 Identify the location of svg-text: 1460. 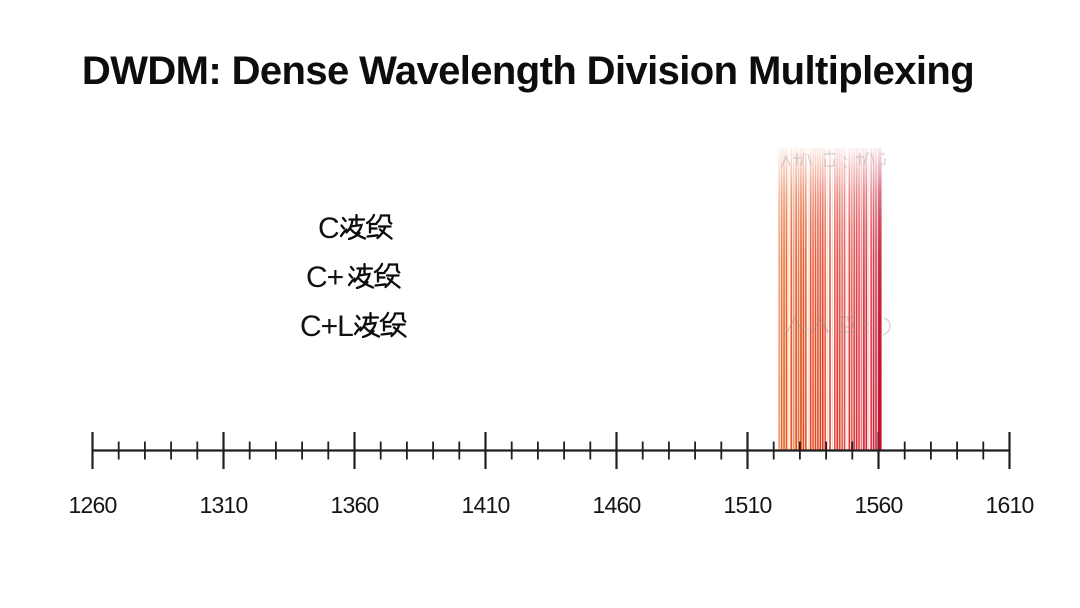
(617, 505).